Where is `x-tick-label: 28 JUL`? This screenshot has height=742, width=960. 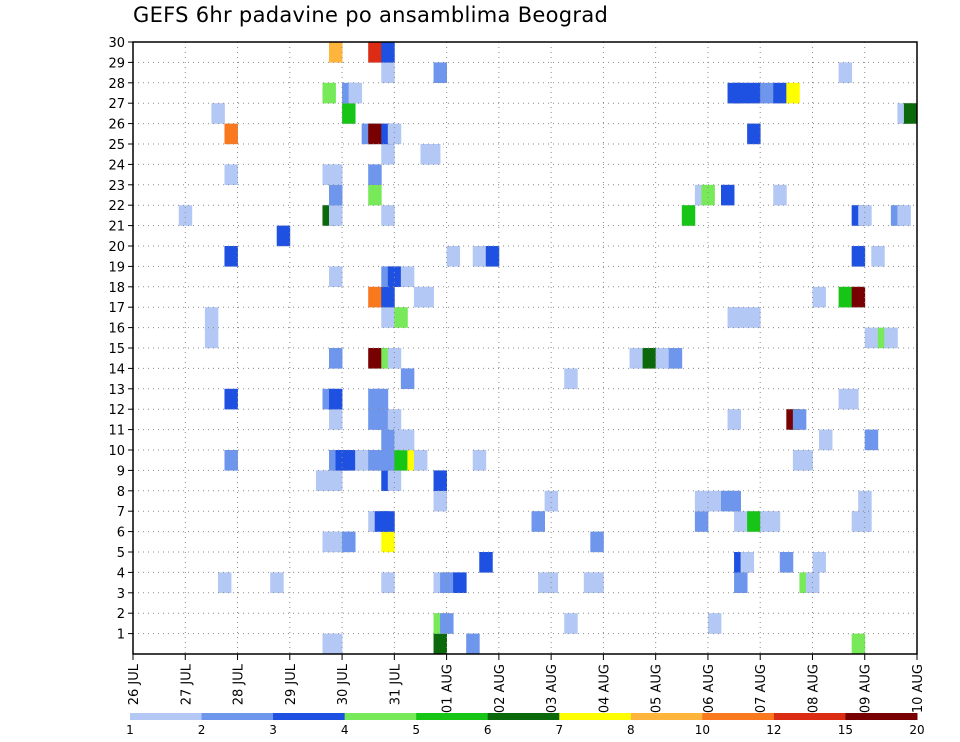
x-tick-label: 28 JUL is located at coordinates (239, 684).